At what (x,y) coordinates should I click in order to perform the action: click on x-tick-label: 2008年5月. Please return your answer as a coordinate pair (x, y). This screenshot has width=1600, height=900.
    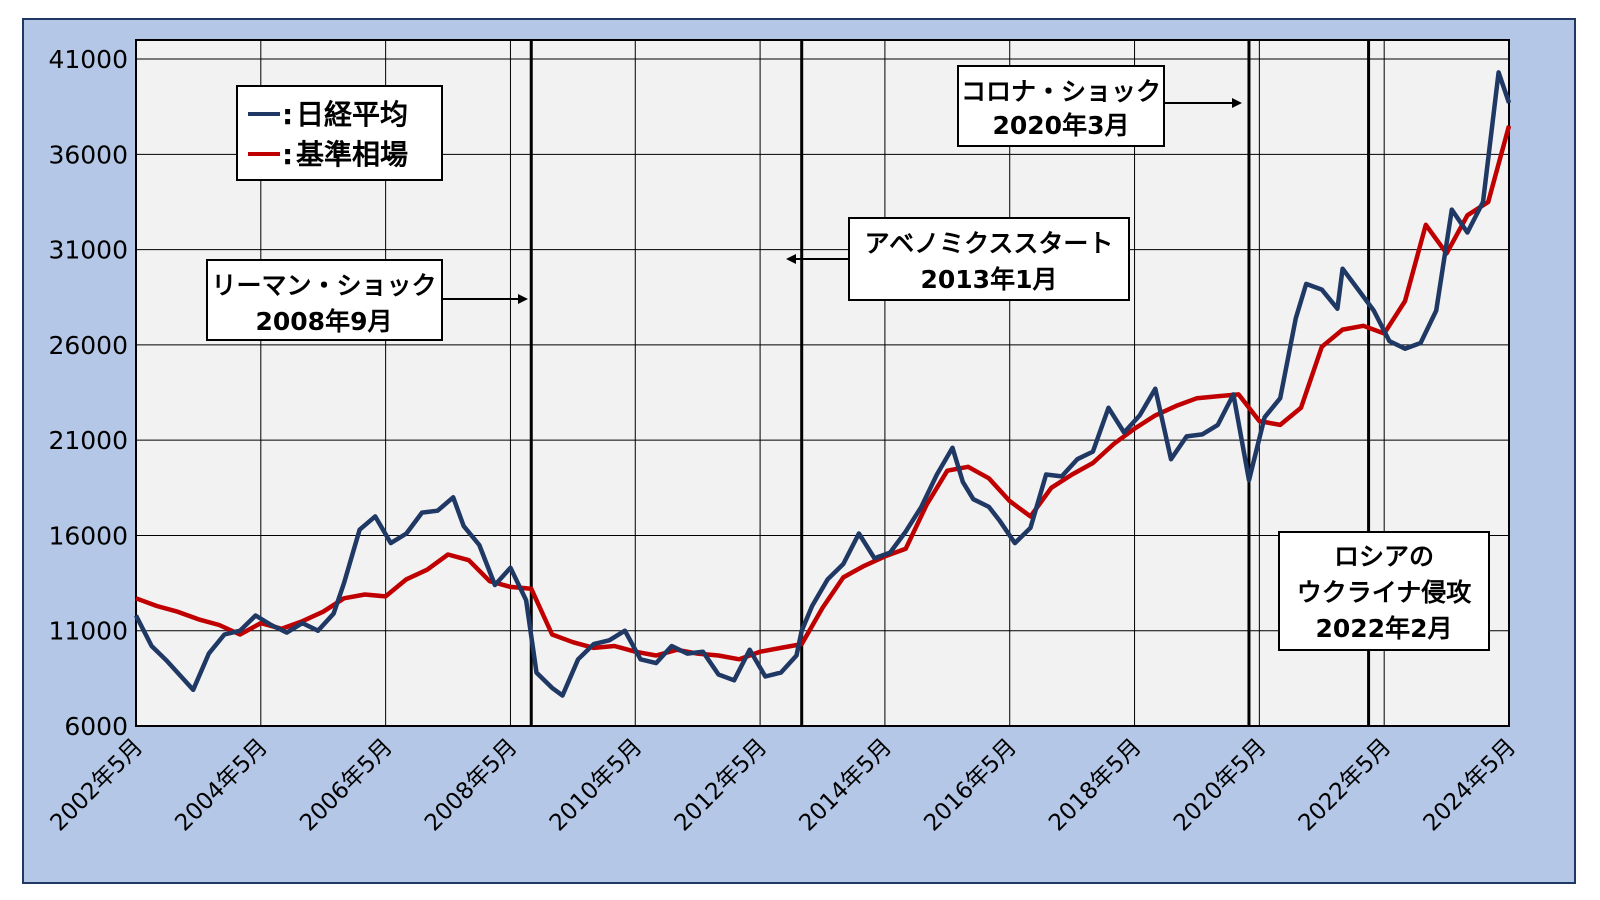
    Looking at the image, I should click on (471, 785).